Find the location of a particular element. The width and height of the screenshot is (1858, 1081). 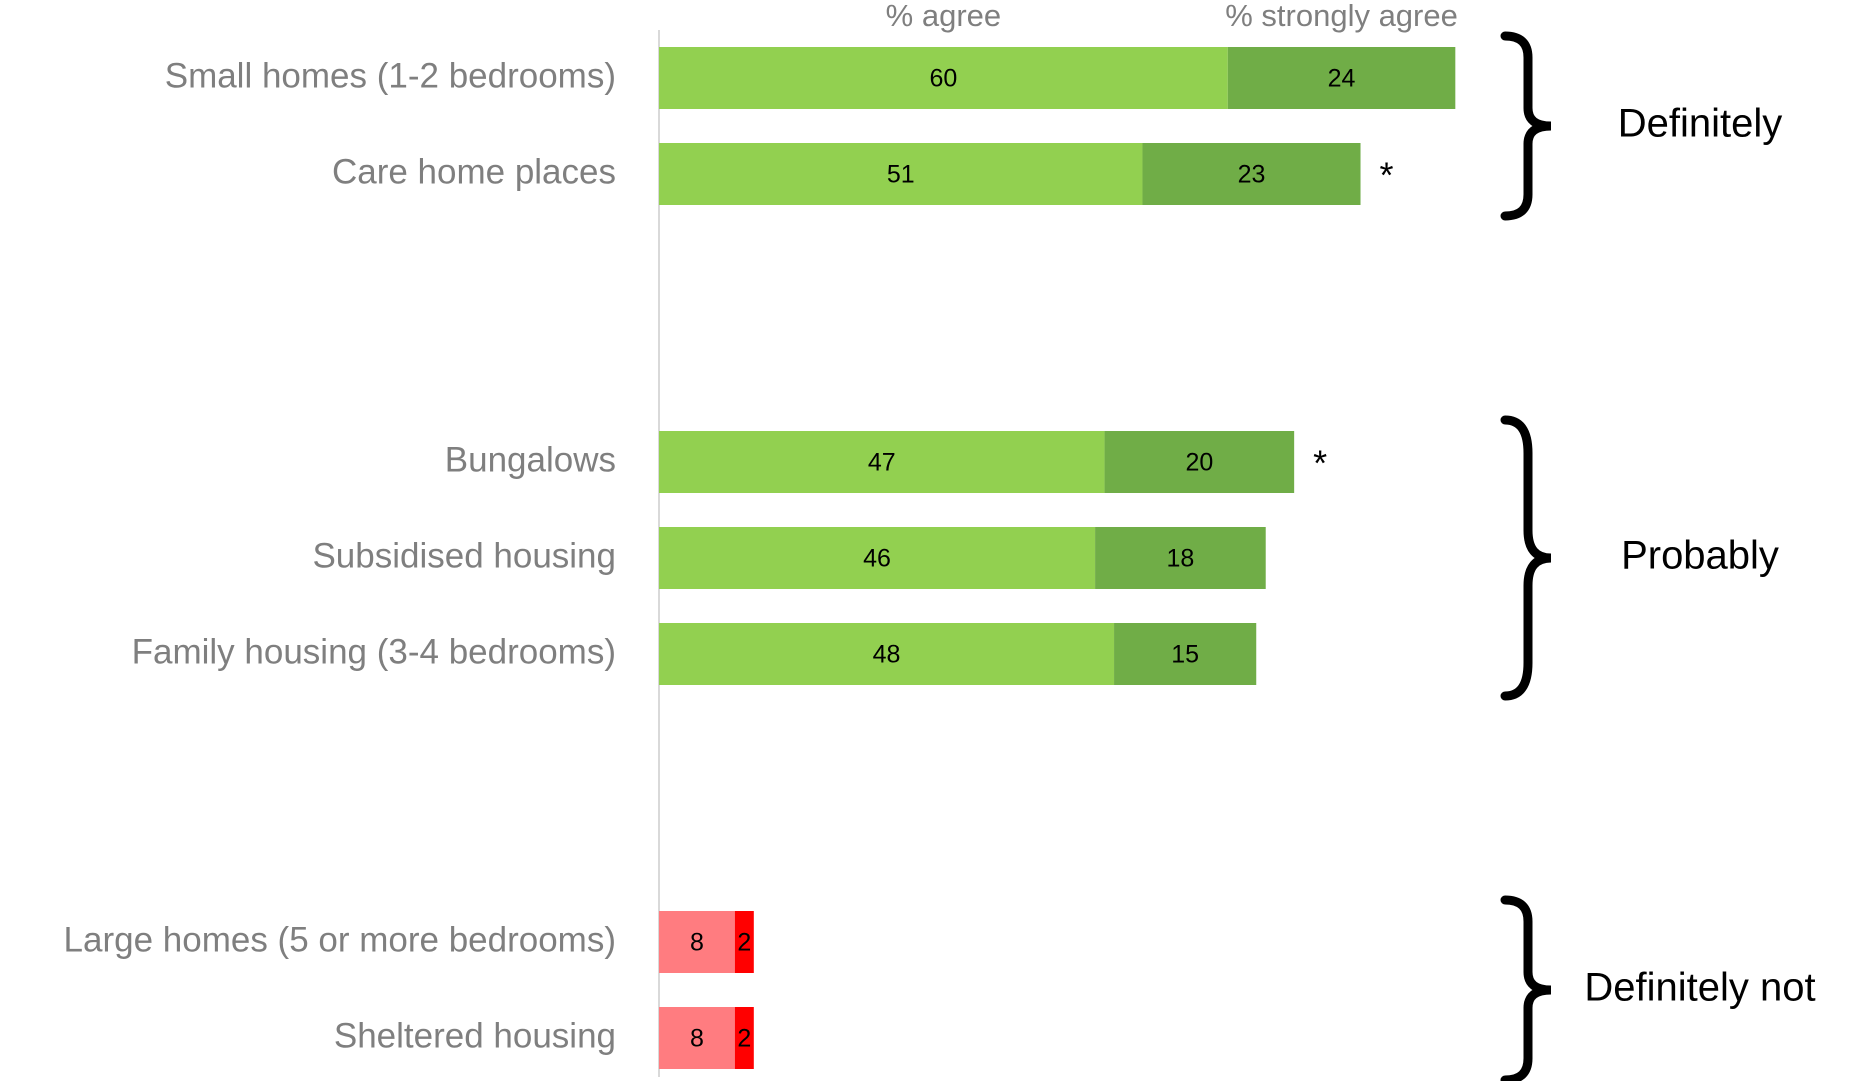

group-label: Definitely is located at coordinates (1700, 124).